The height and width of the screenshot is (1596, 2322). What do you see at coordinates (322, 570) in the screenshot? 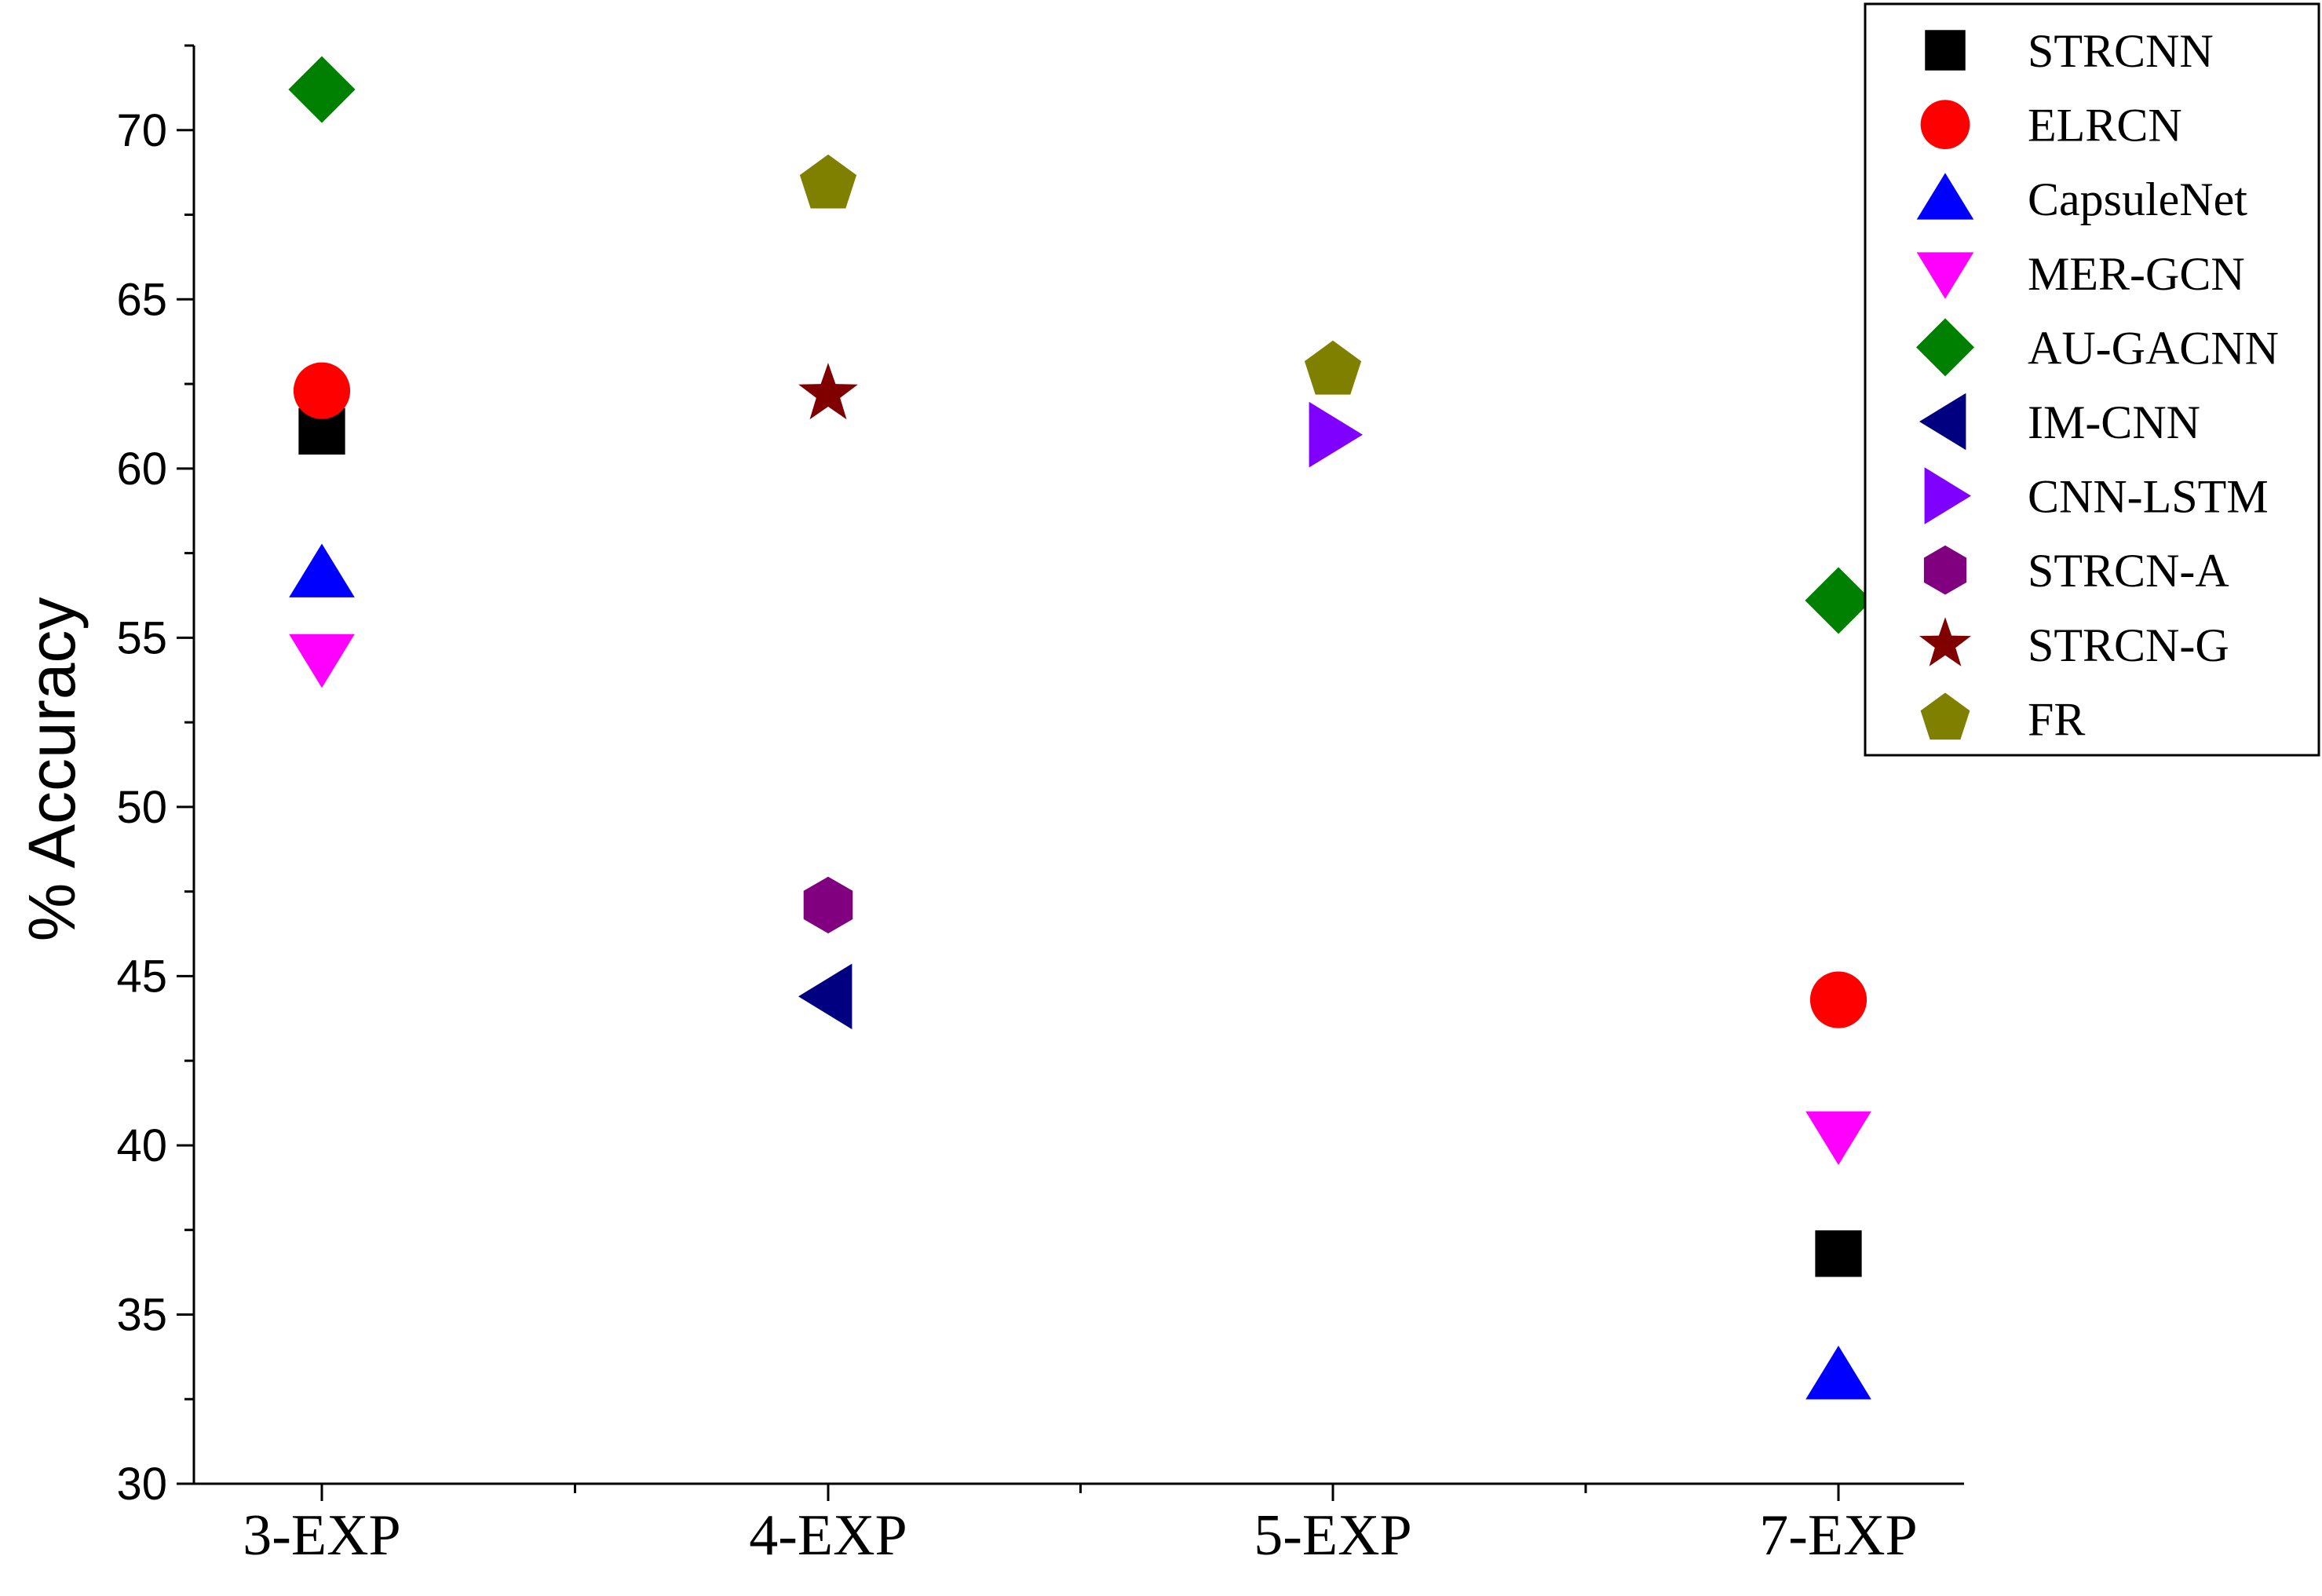
I see `point-capsulenet-3-exp` at bounding box center [322, 570].